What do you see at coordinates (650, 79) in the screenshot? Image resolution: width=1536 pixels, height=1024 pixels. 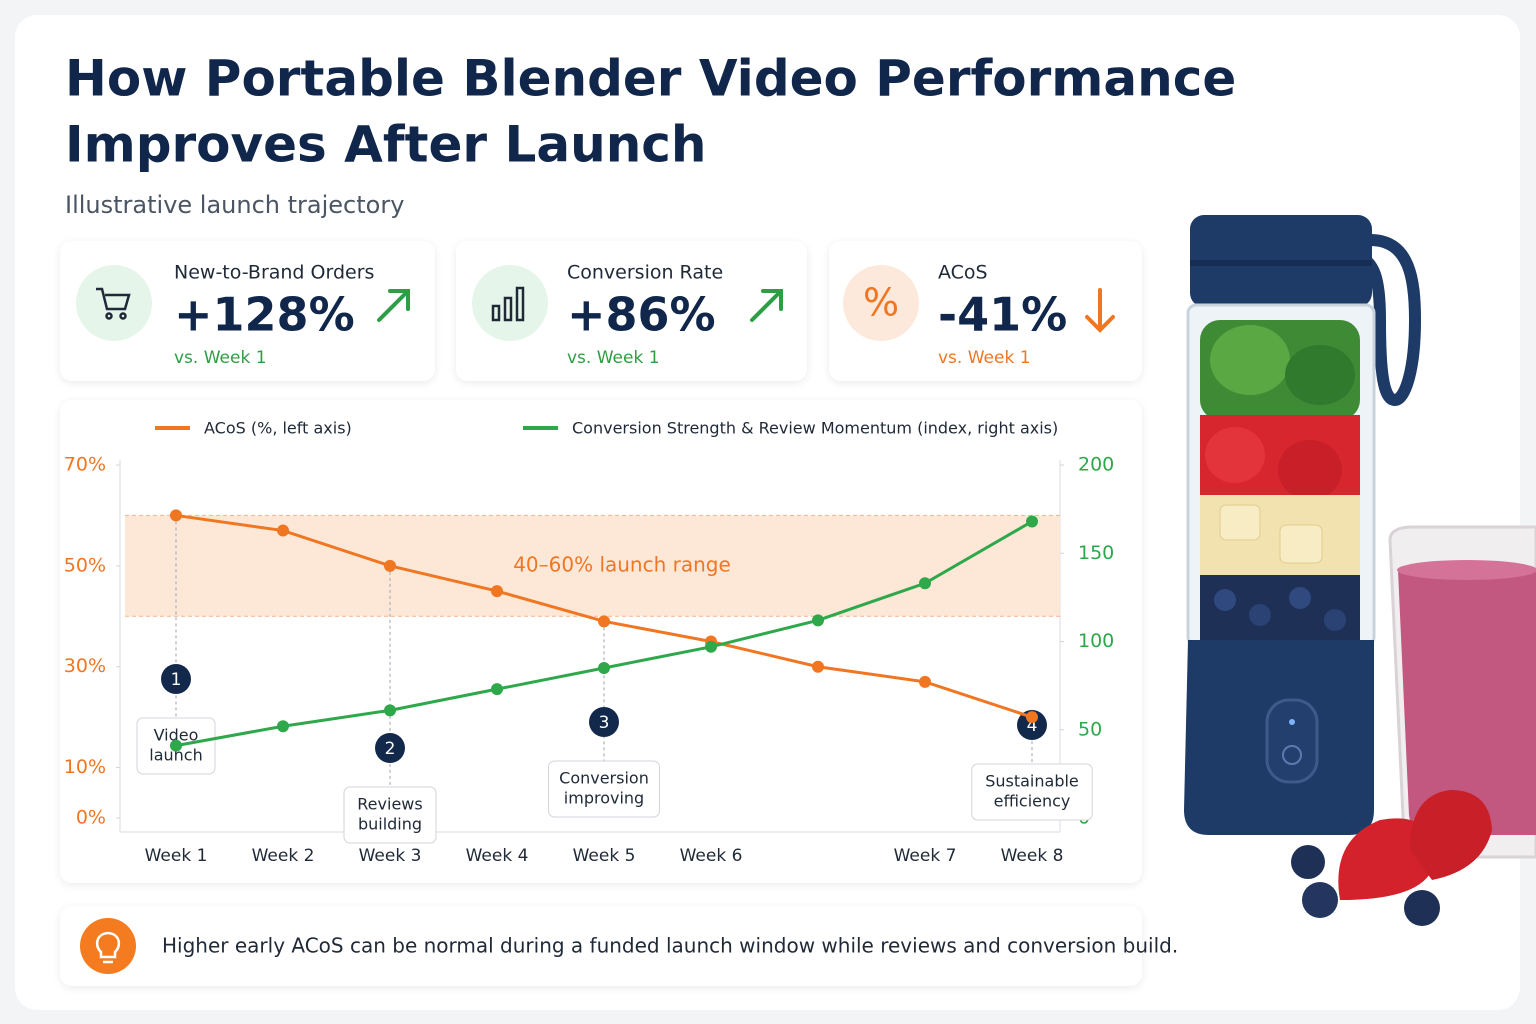 I see `title: How Portable Blender Video Performance` at bounding box center [650, 79].